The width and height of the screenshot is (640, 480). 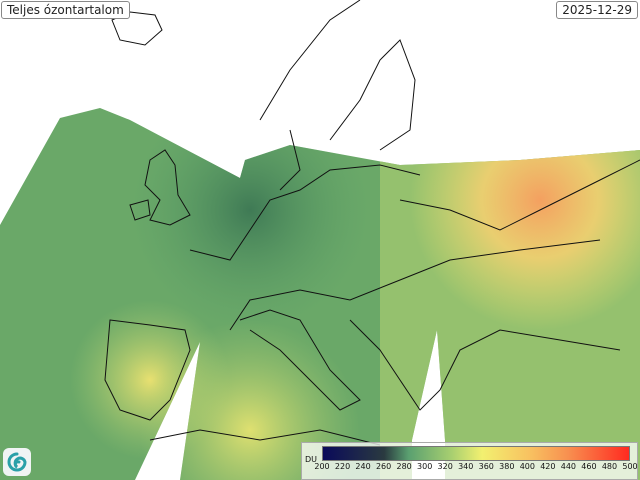 I want to click on legend-tick-label: 220, so click(x=342, y=466).